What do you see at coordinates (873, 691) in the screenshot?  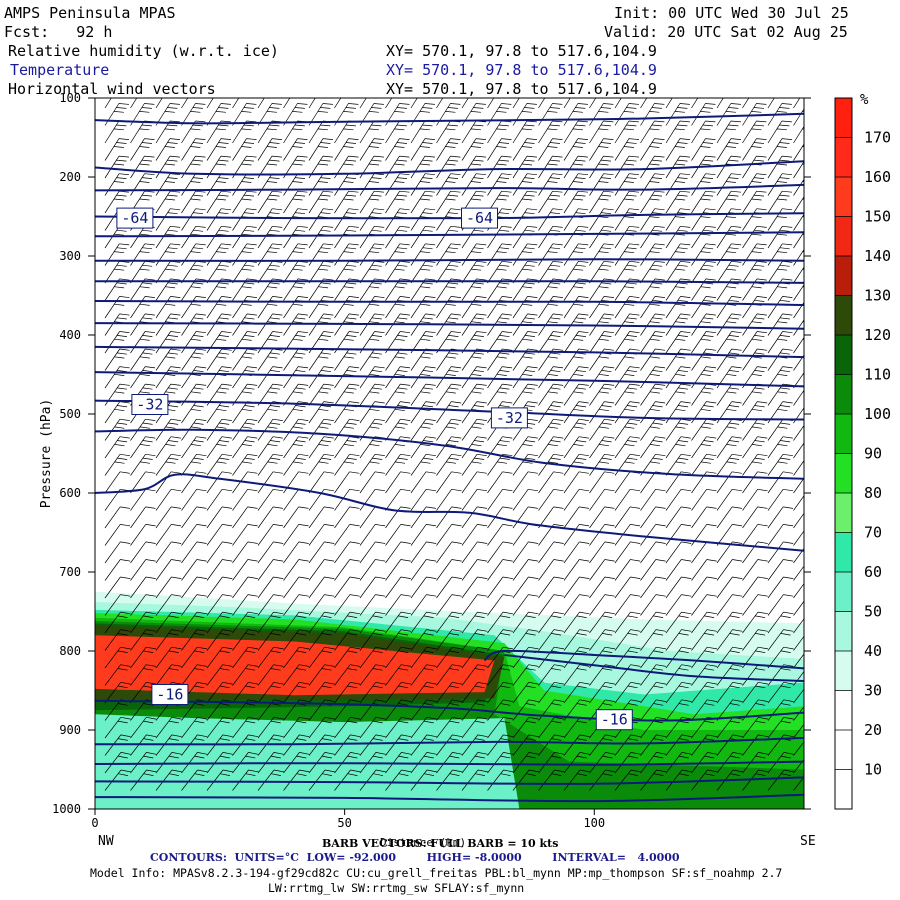 I see `colorbar-tick-label: 30` at bounding box center [873, 691].